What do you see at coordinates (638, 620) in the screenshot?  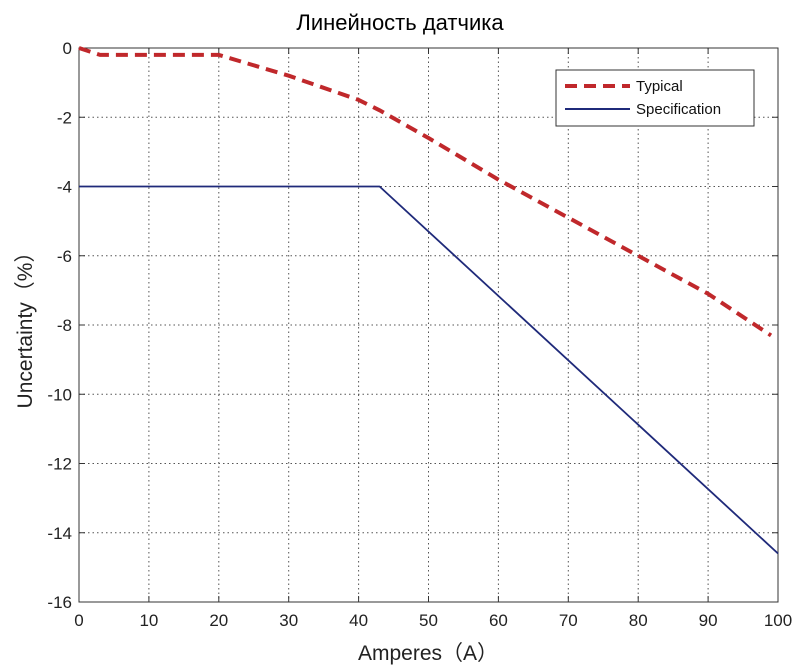 I see `x-tick-label: 80` at bounding box center [638, 620].